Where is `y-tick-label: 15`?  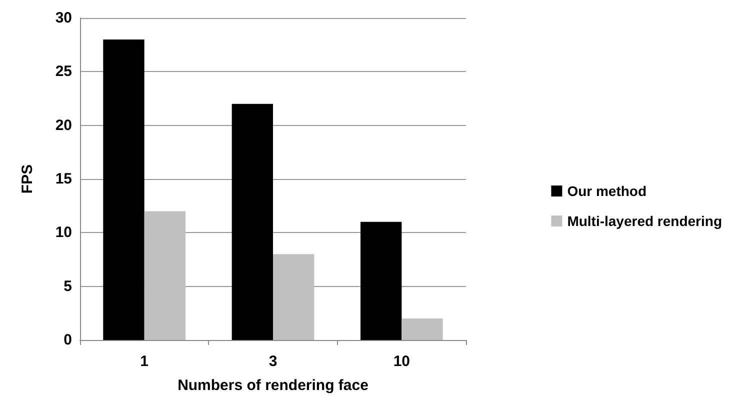
y-tick-label: 15 is located at coordinates (63, 179).